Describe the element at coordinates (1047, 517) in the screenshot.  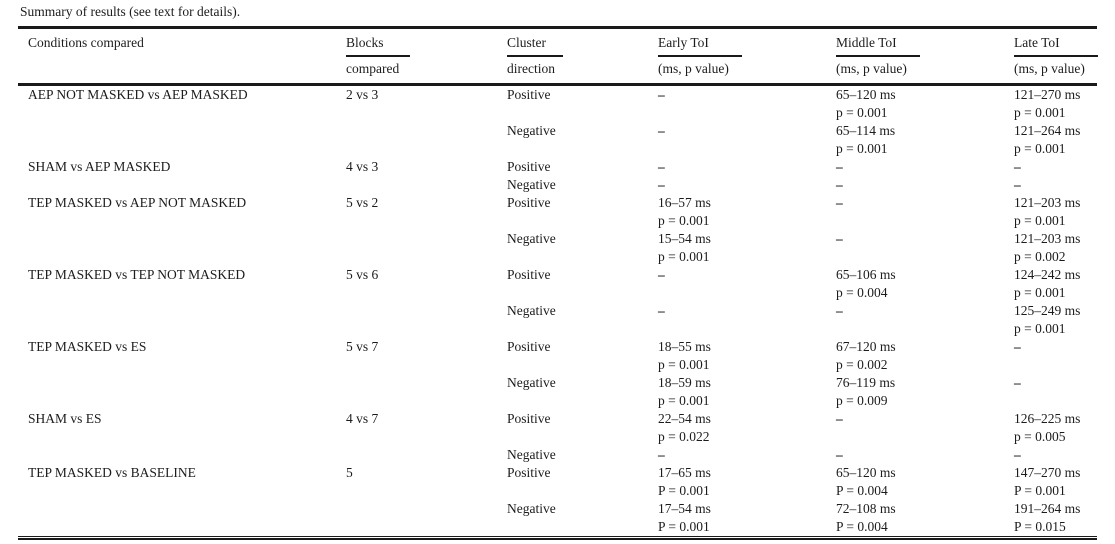
I see `late-toi-cell: 191–264 ms P = 0.015` at that location.